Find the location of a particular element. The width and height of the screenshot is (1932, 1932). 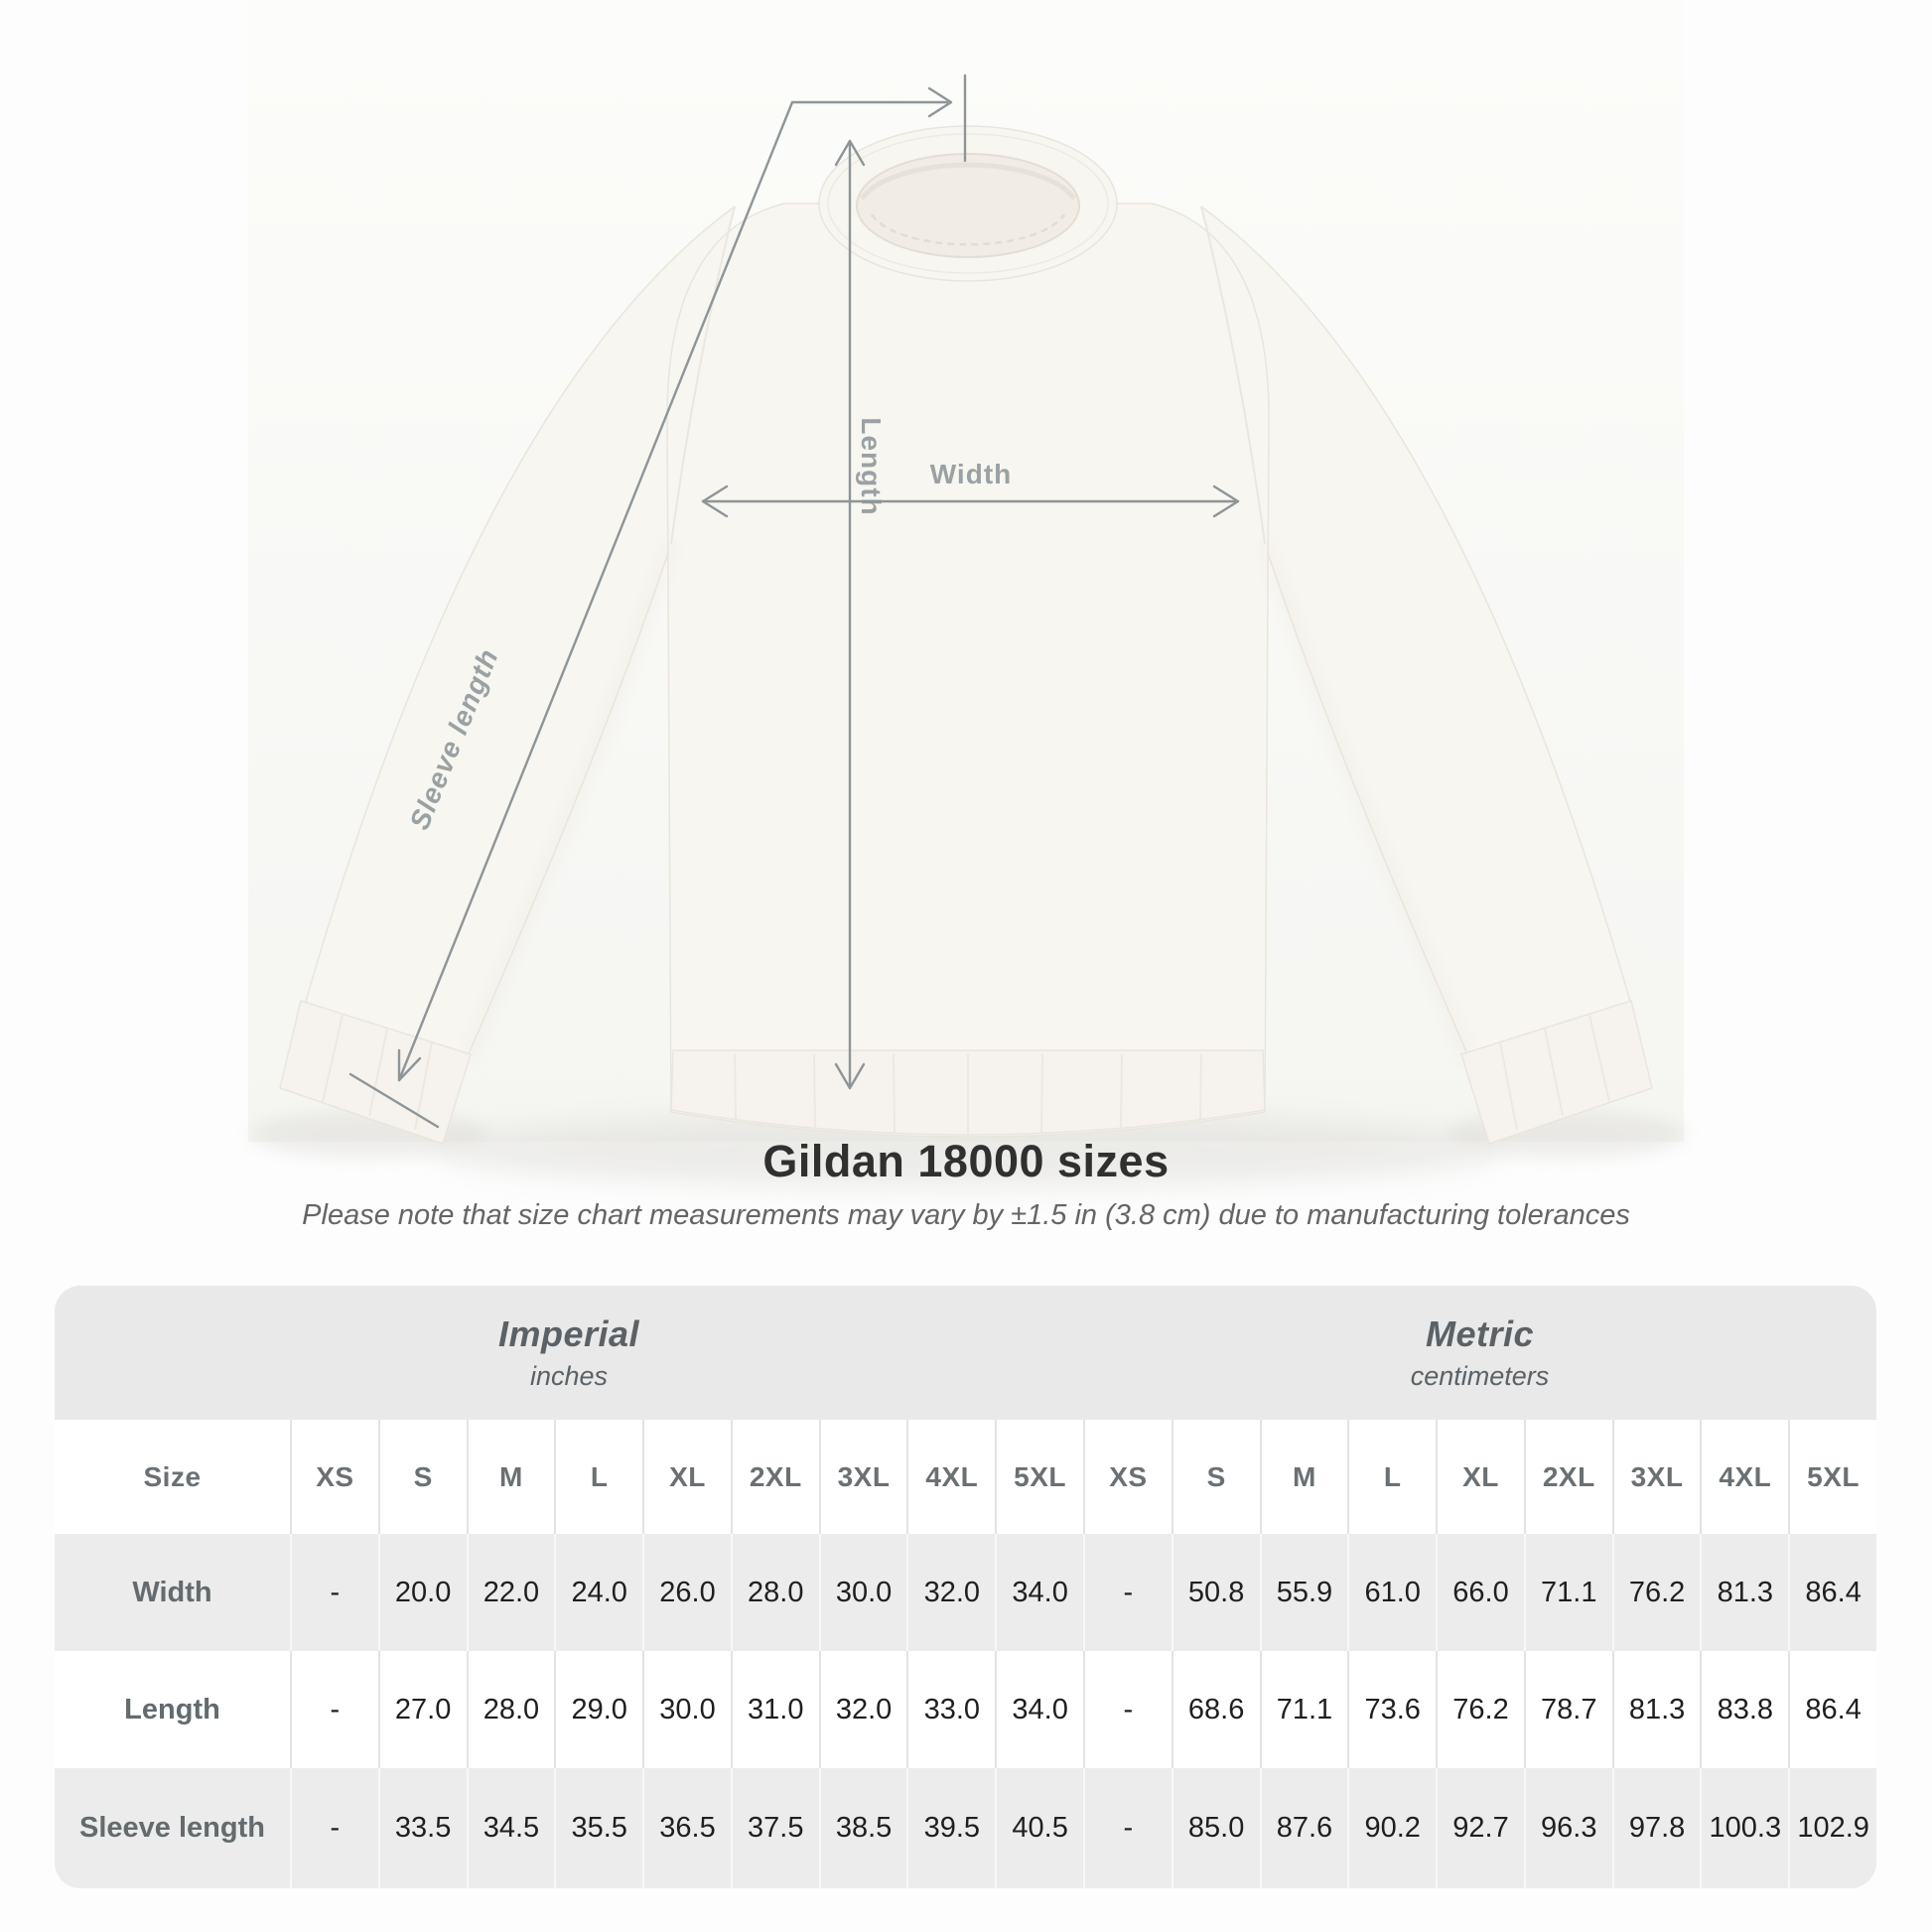

measurement-cell: 102.9 is located at coordinates (1832, 1828).